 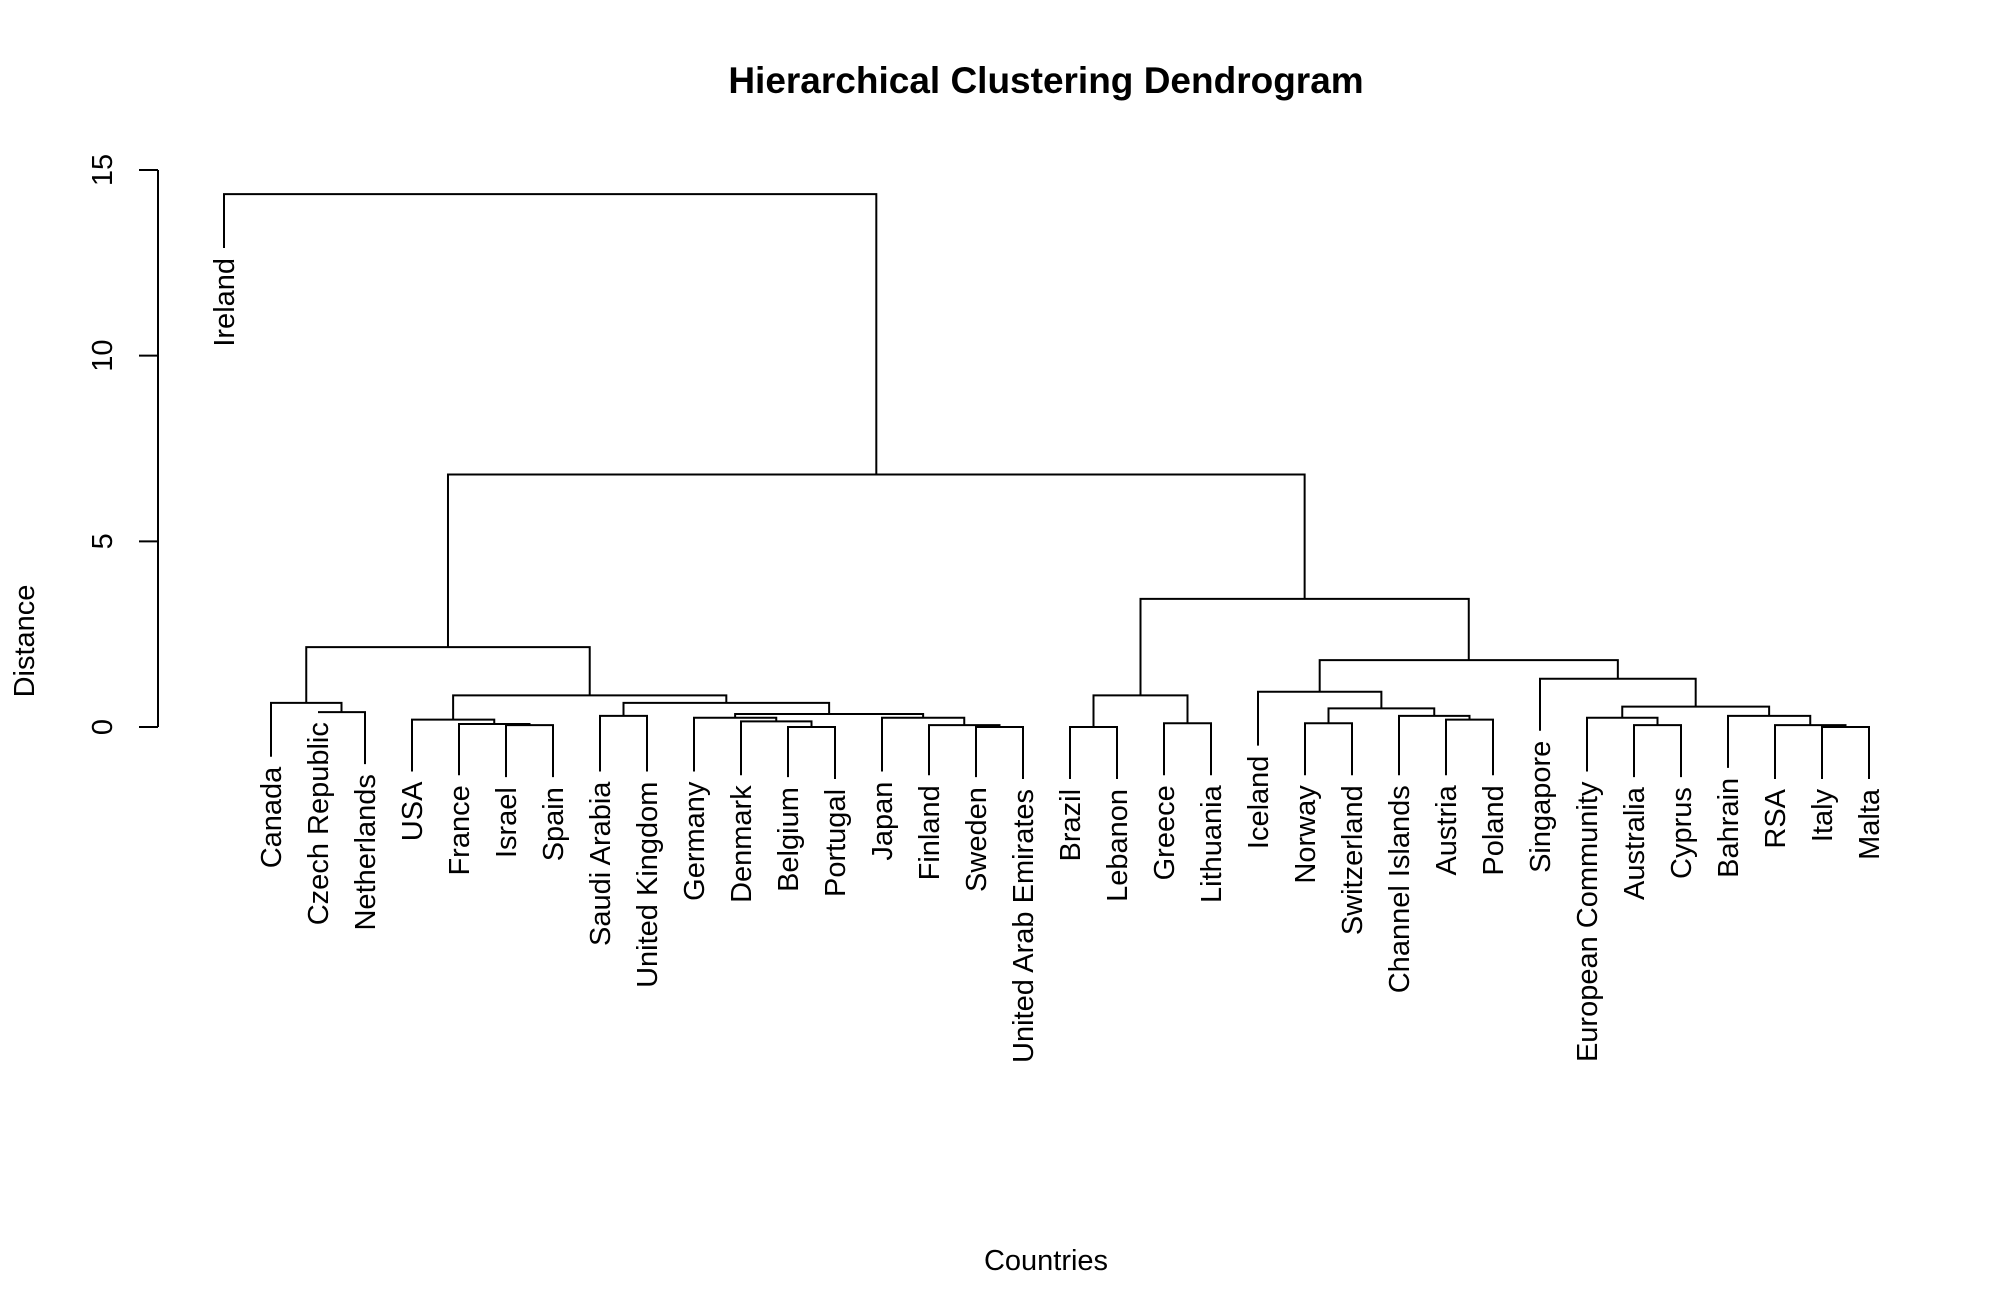 I want to click on y-tick-label: 15, so click(x=103, y=170).